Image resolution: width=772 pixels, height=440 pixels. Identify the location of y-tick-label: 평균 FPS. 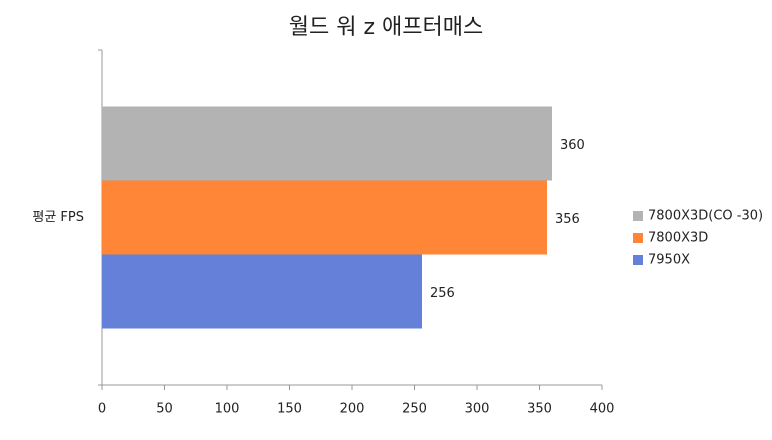
(58, 217).